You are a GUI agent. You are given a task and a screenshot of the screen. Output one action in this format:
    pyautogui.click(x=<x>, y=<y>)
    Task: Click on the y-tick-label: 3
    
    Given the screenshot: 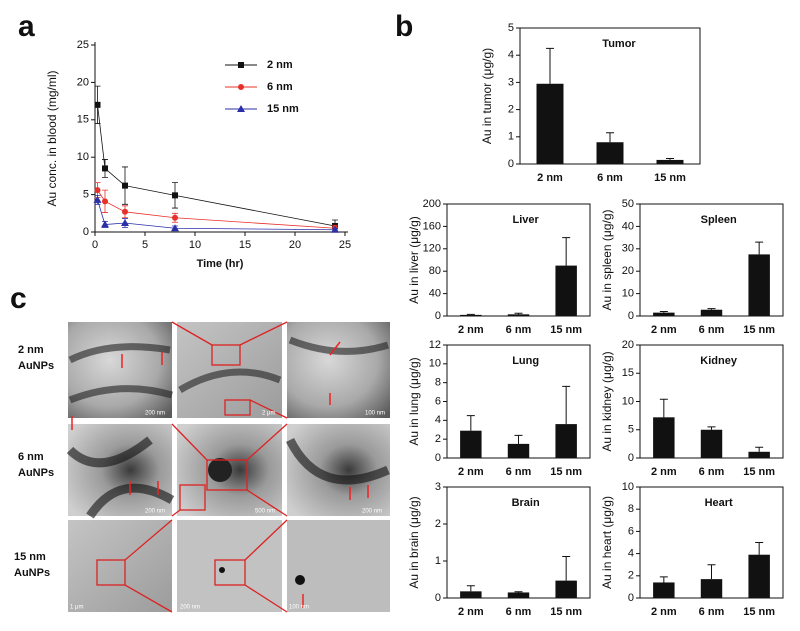 What is the action you would take?
    pyautogui.click(x=438, y=487)
    